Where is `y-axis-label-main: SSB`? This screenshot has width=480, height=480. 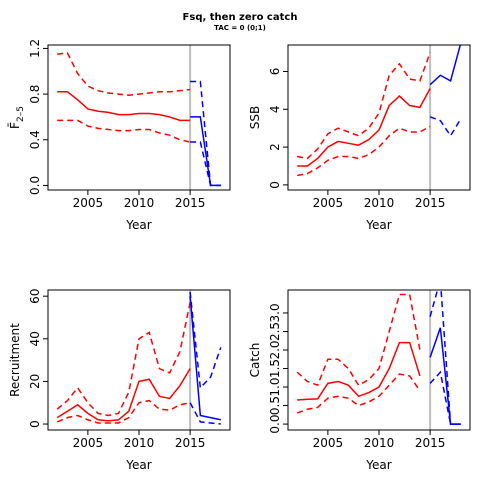 y-axis-label-main: SSB is located at coordinates (255, 117).